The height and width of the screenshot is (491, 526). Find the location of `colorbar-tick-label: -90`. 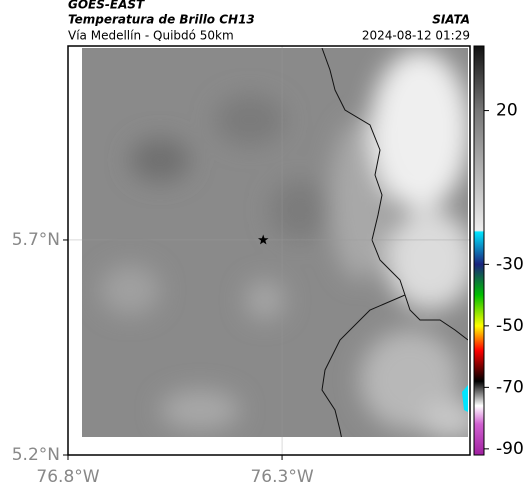

colorbar-tick-label: -90 is located at coordinates (510, 449).